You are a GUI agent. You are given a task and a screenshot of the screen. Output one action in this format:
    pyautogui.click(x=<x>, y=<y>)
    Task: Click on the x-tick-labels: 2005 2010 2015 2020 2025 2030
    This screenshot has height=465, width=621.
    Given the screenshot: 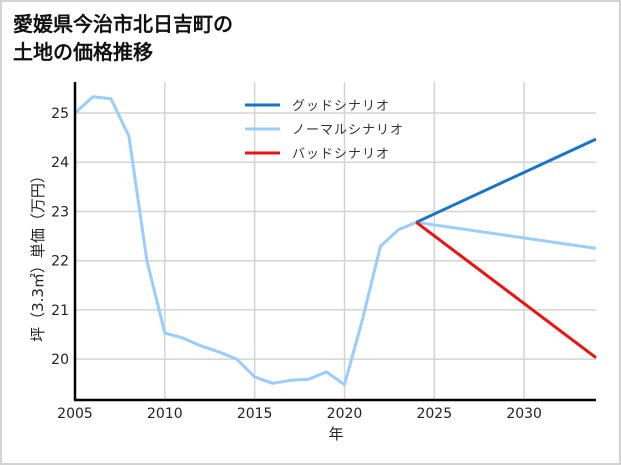 What is the action you would take?
    pyautogui.click(x=299, y=414)
    